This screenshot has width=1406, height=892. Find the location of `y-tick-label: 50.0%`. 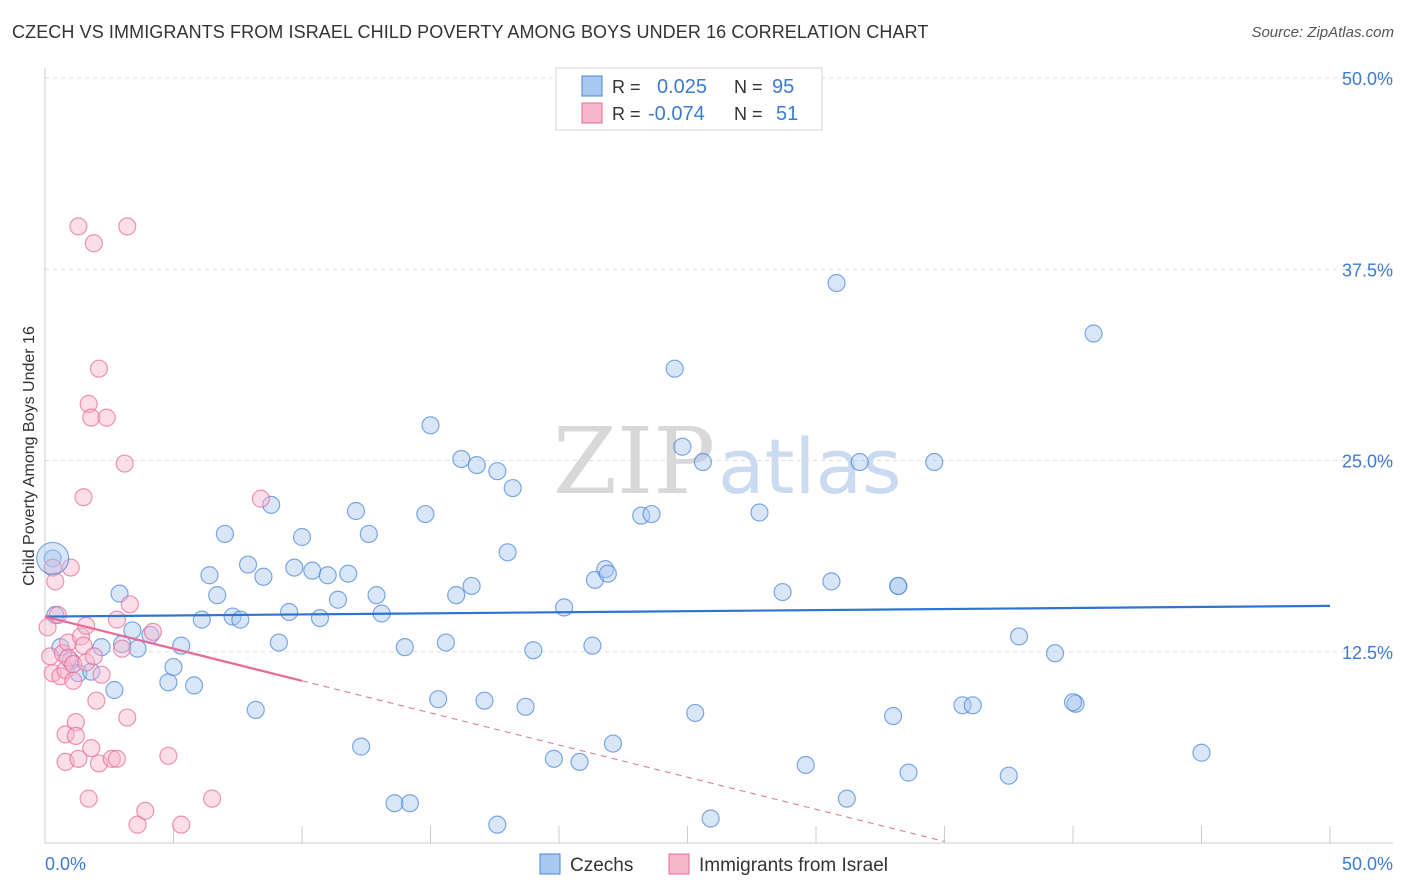

y-tick-label: 50.0% is located at coordinates (1367, 79).